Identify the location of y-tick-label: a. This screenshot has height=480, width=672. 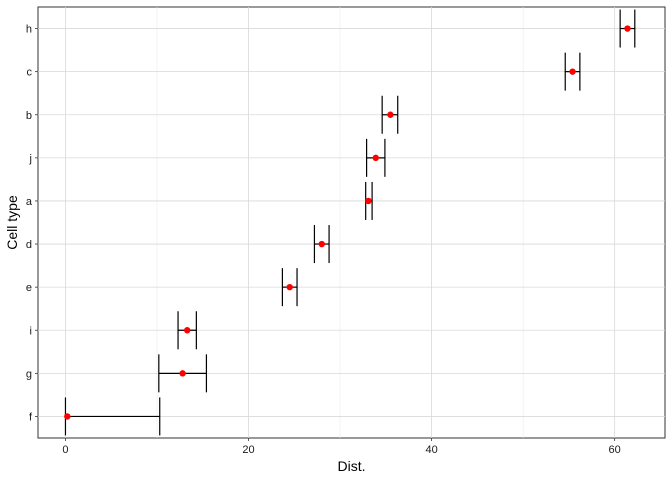
(29, 202).